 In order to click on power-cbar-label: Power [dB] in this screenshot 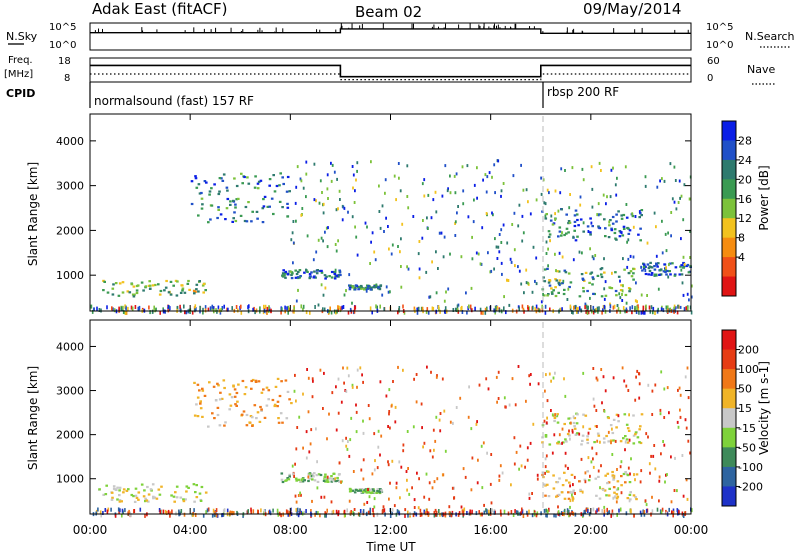, I will do `click(764, 197)`.